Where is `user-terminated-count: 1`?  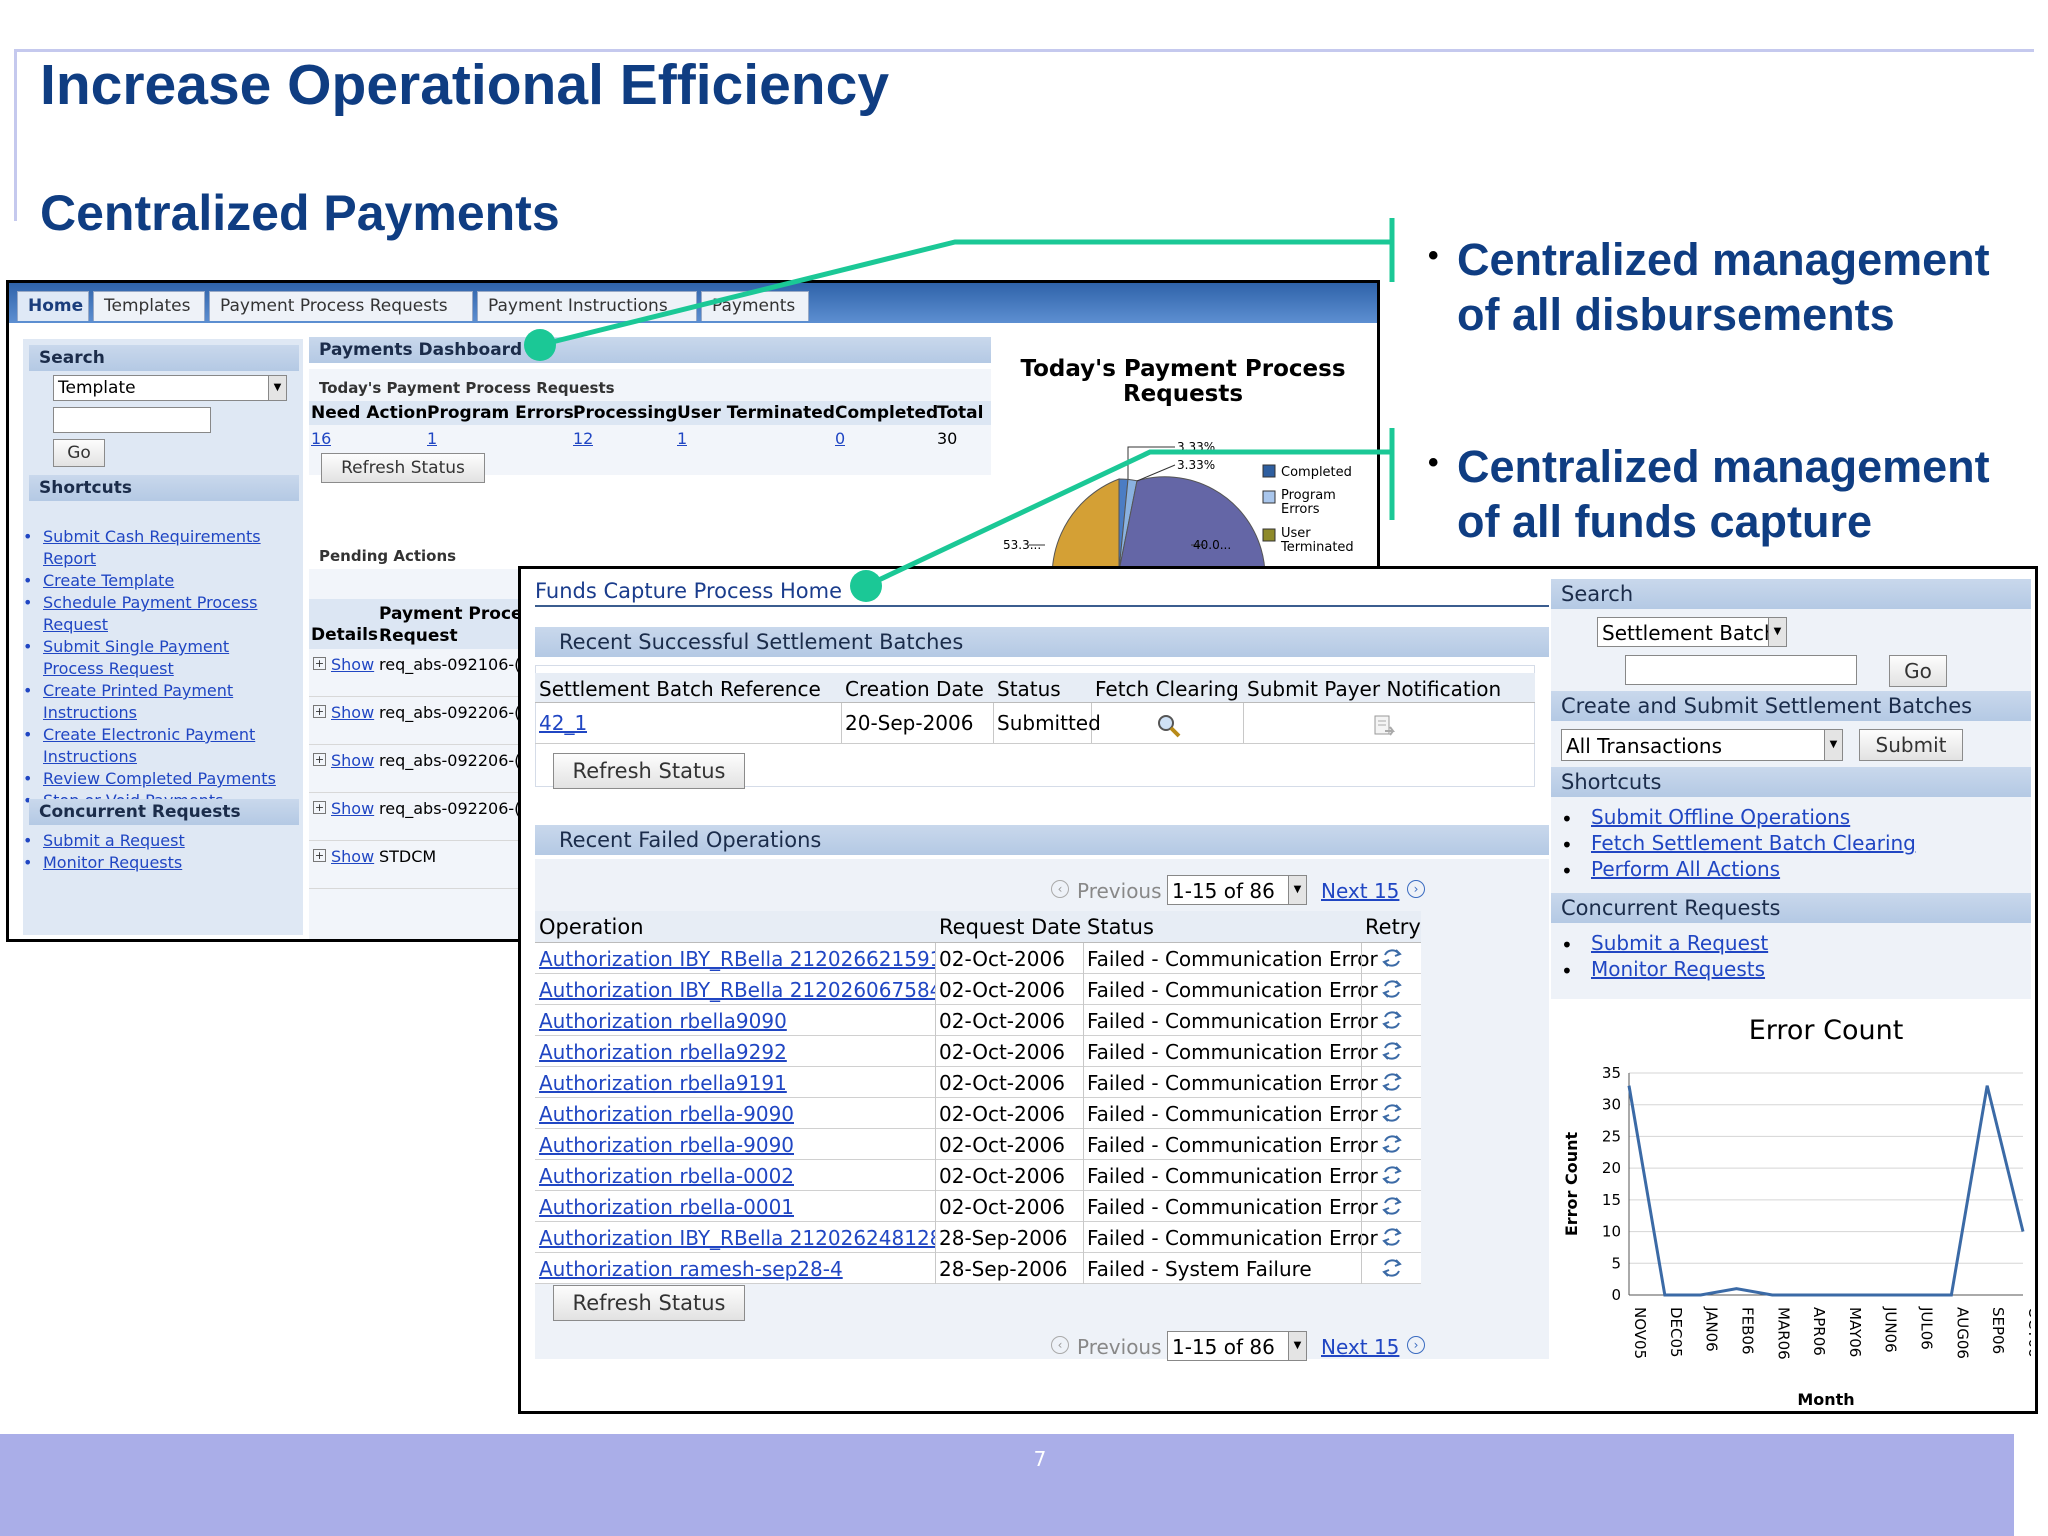 user-terminated-count: 1 is located at coordinates (682, 438).